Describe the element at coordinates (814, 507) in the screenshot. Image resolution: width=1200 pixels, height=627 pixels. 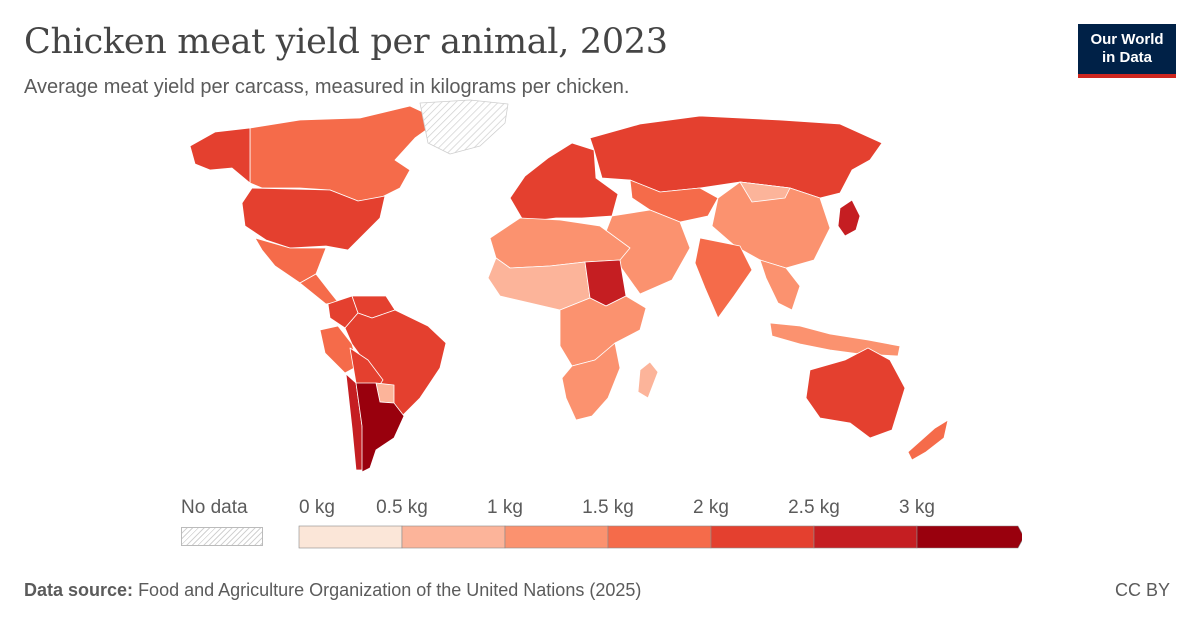
I see `legend-tick-5: 2.5 kg` at that location.